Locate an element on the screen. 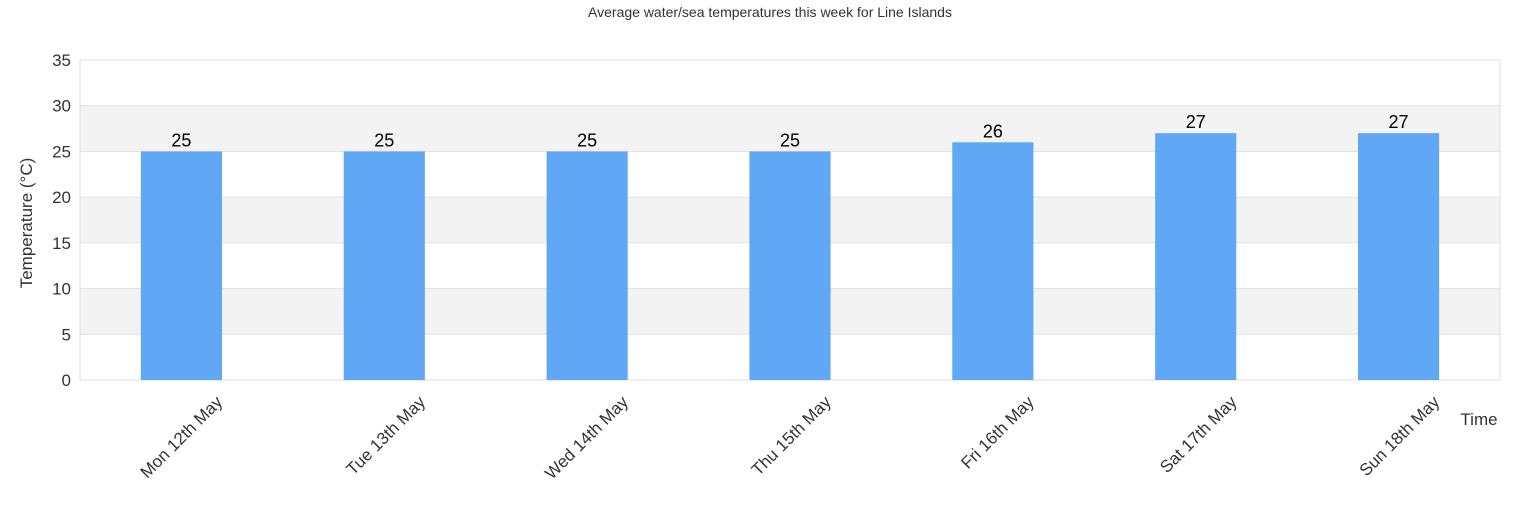 This screenshot has width=1540, height=505. y-tick-label: 15 is located at coordinates (61, 243).